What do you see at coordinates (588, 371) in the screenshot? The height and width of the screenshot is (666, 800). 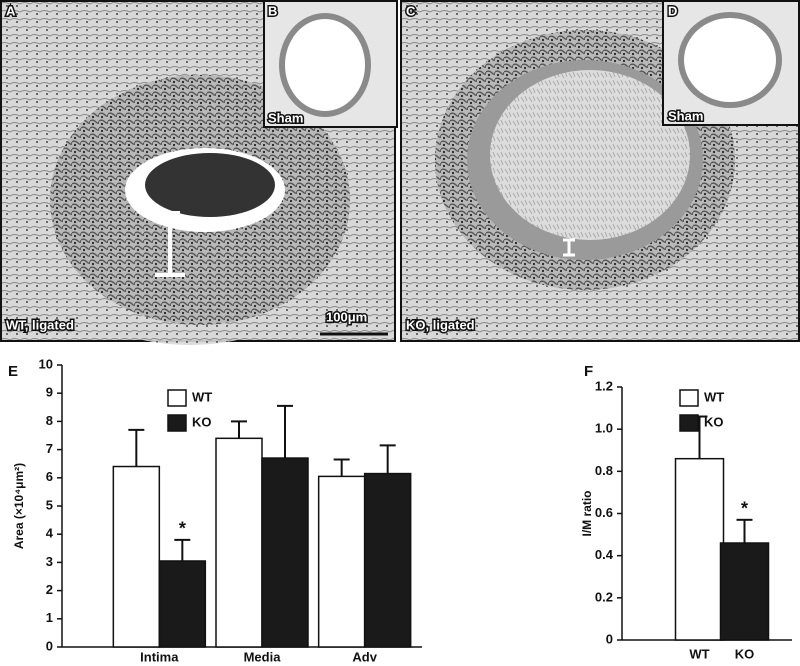 I see `panel-label: F` at bounding box center [588, 371].